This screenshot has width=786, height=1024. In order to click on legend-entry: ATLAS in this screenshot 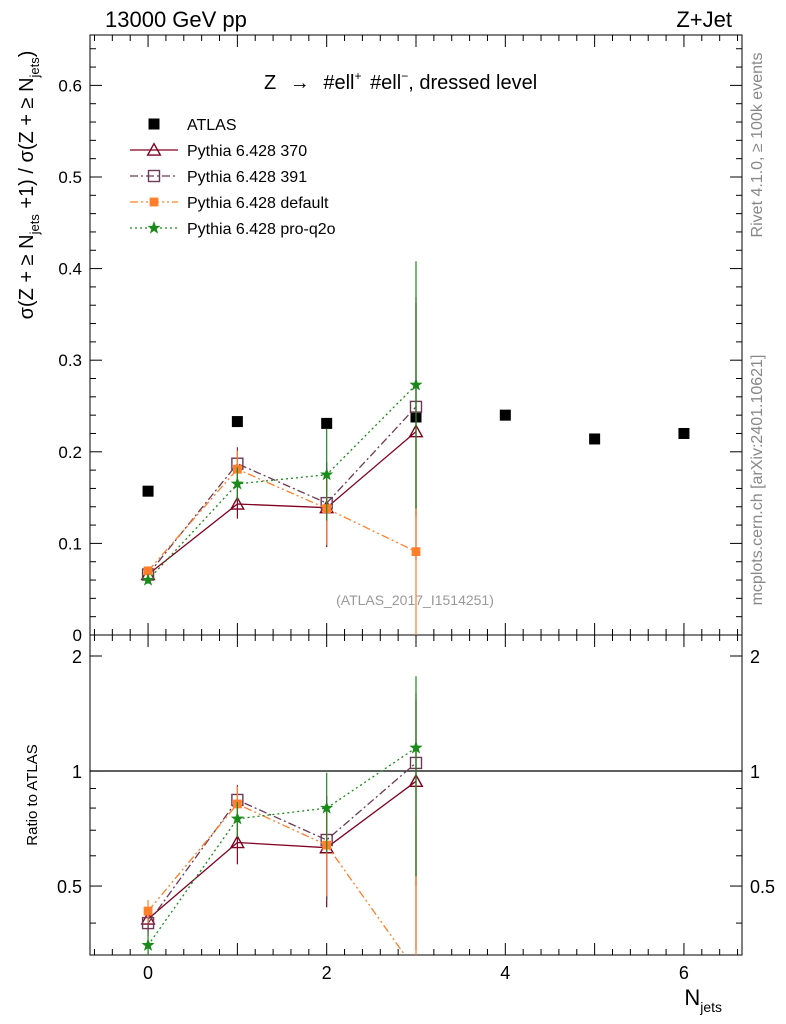, I will do `click(212, 125)`.